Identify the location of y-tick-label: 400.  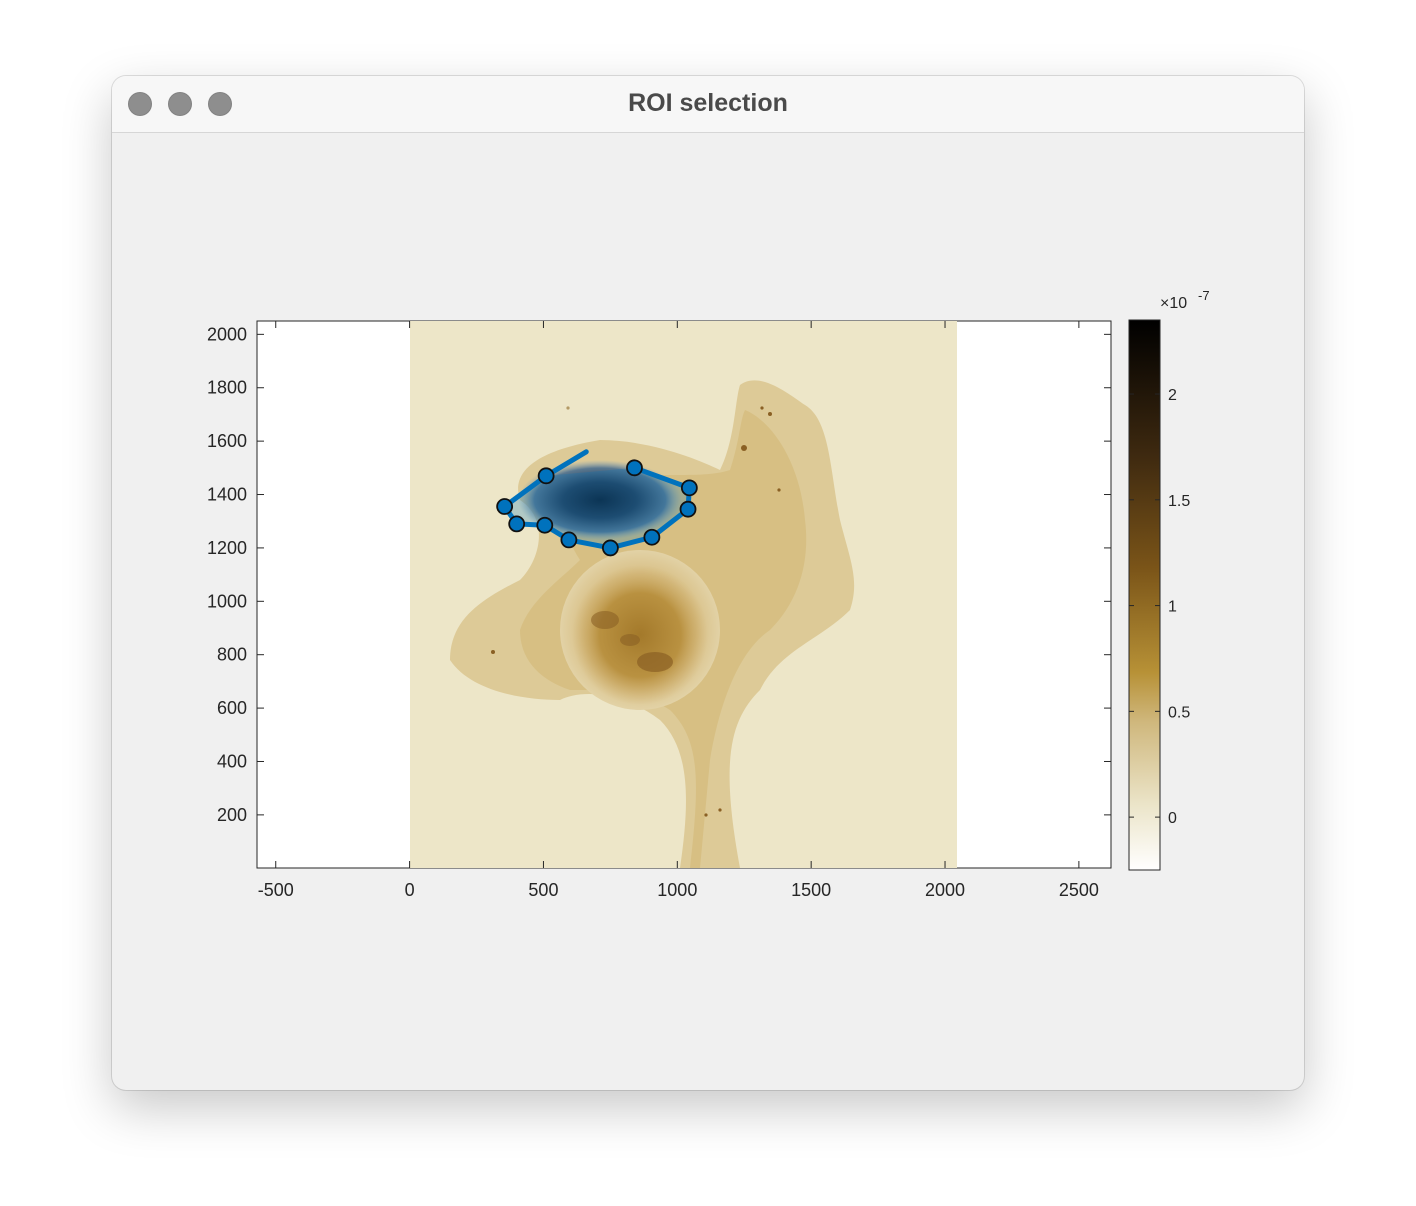
(232, 761).